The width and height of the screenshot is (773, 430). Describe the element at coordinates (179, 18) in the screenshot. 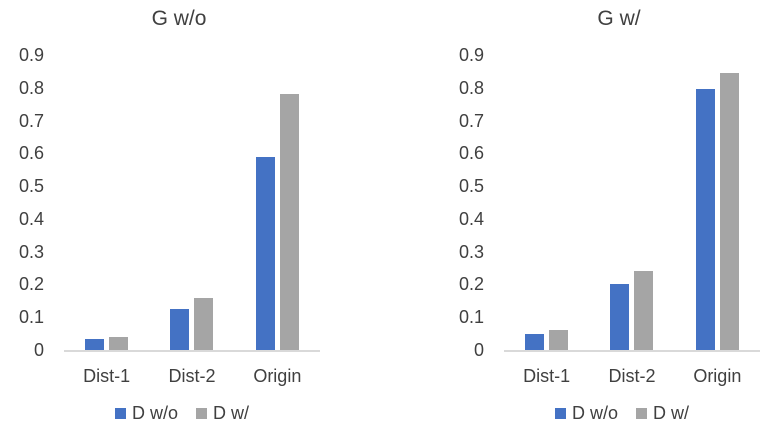

I see `chart-title: G w/o` at that location.